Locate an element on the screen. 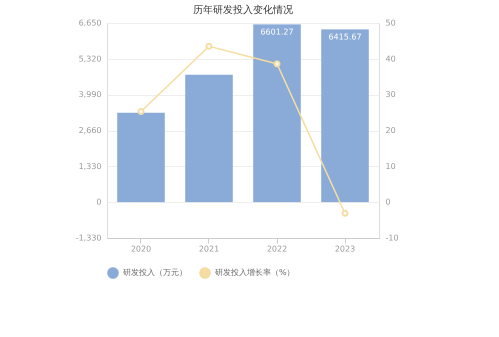 This screenshot has height=337, width=499. x-tick-label: 2021 is located at coordinates (209, 249).